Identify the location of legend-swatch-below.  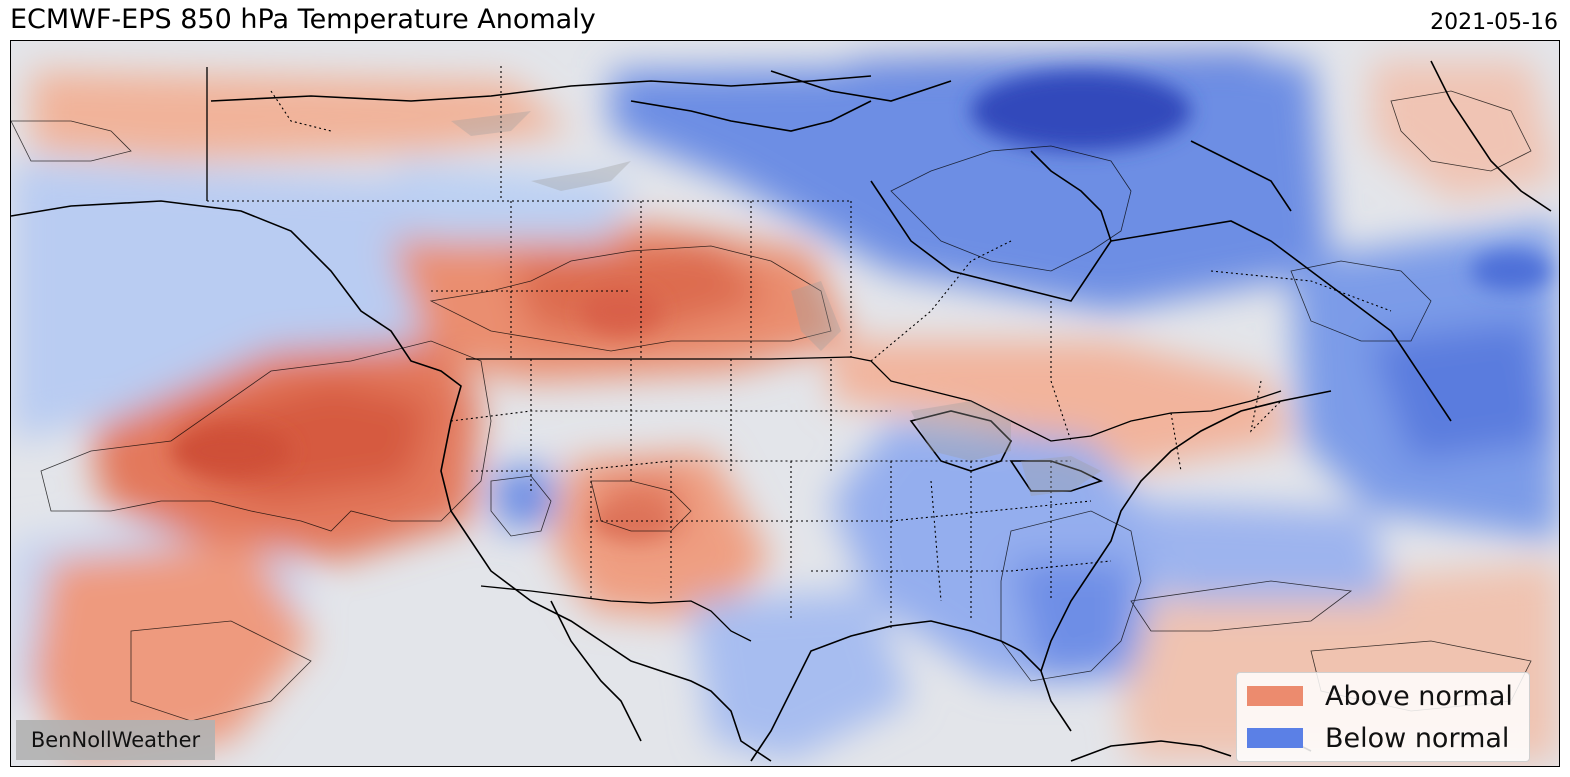
(1275, 738).